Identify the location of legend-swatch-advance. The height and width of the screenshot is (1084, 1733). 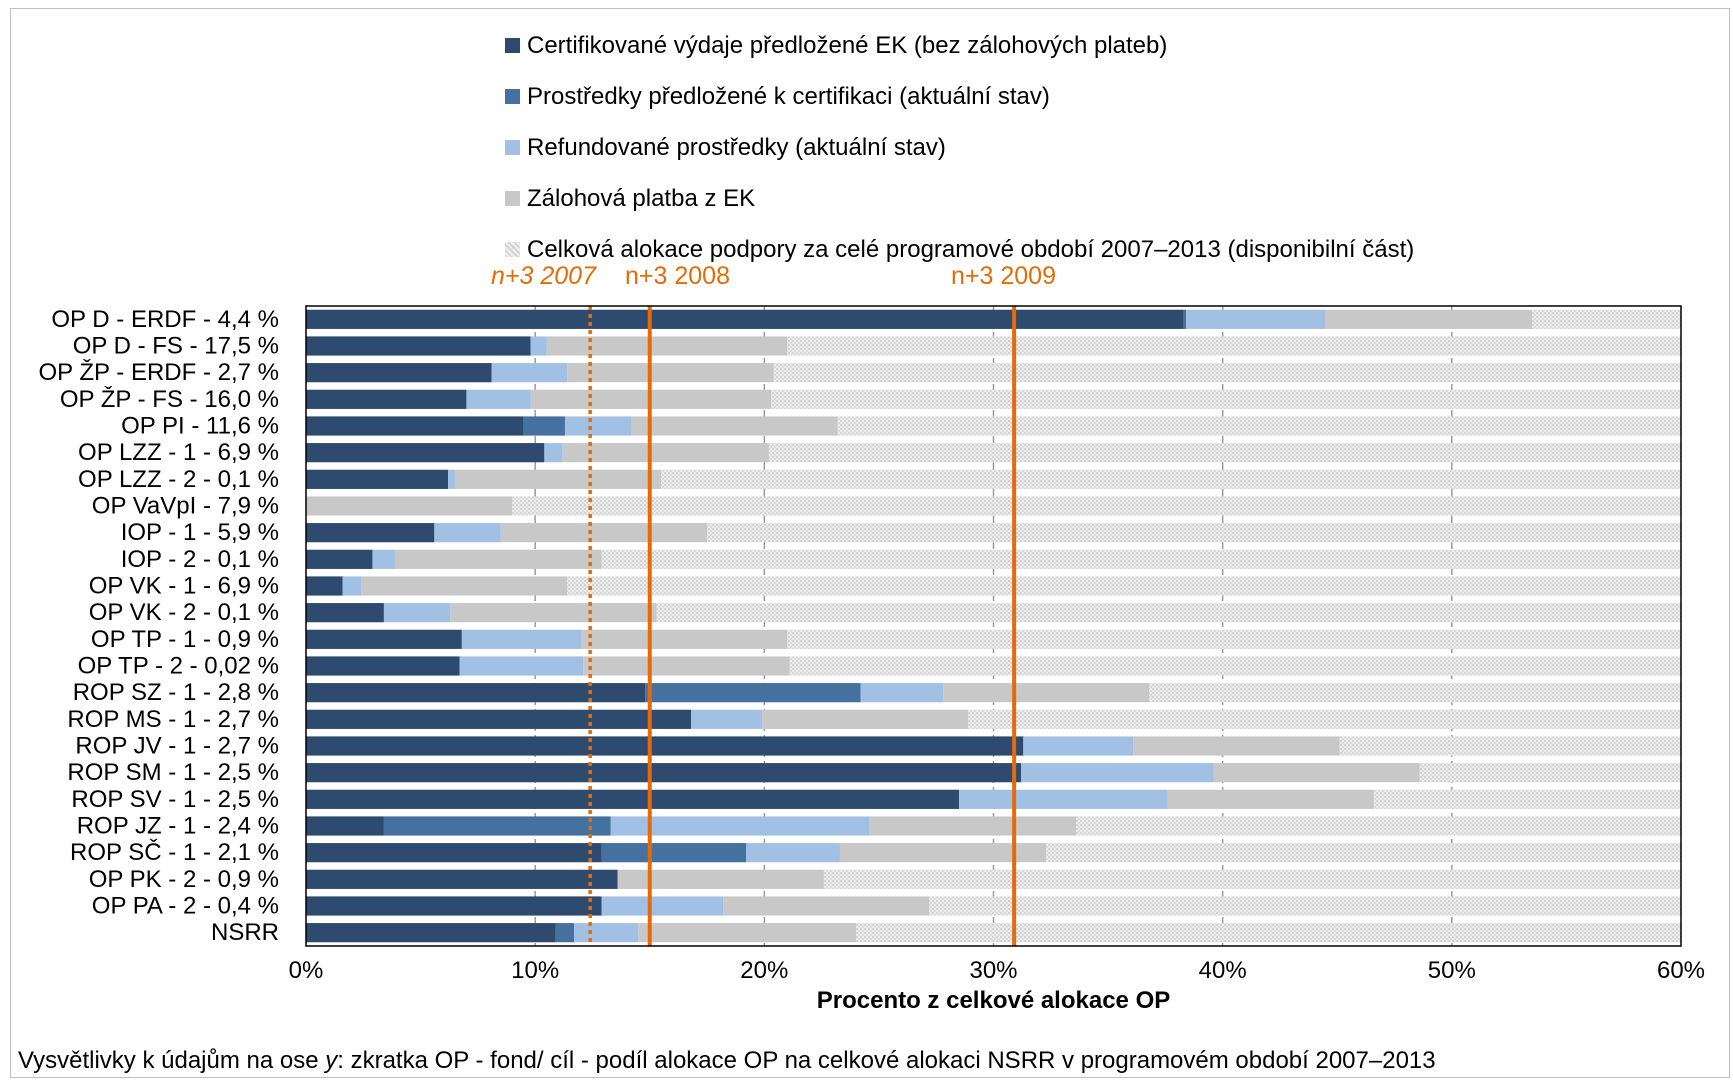
(512, 198).